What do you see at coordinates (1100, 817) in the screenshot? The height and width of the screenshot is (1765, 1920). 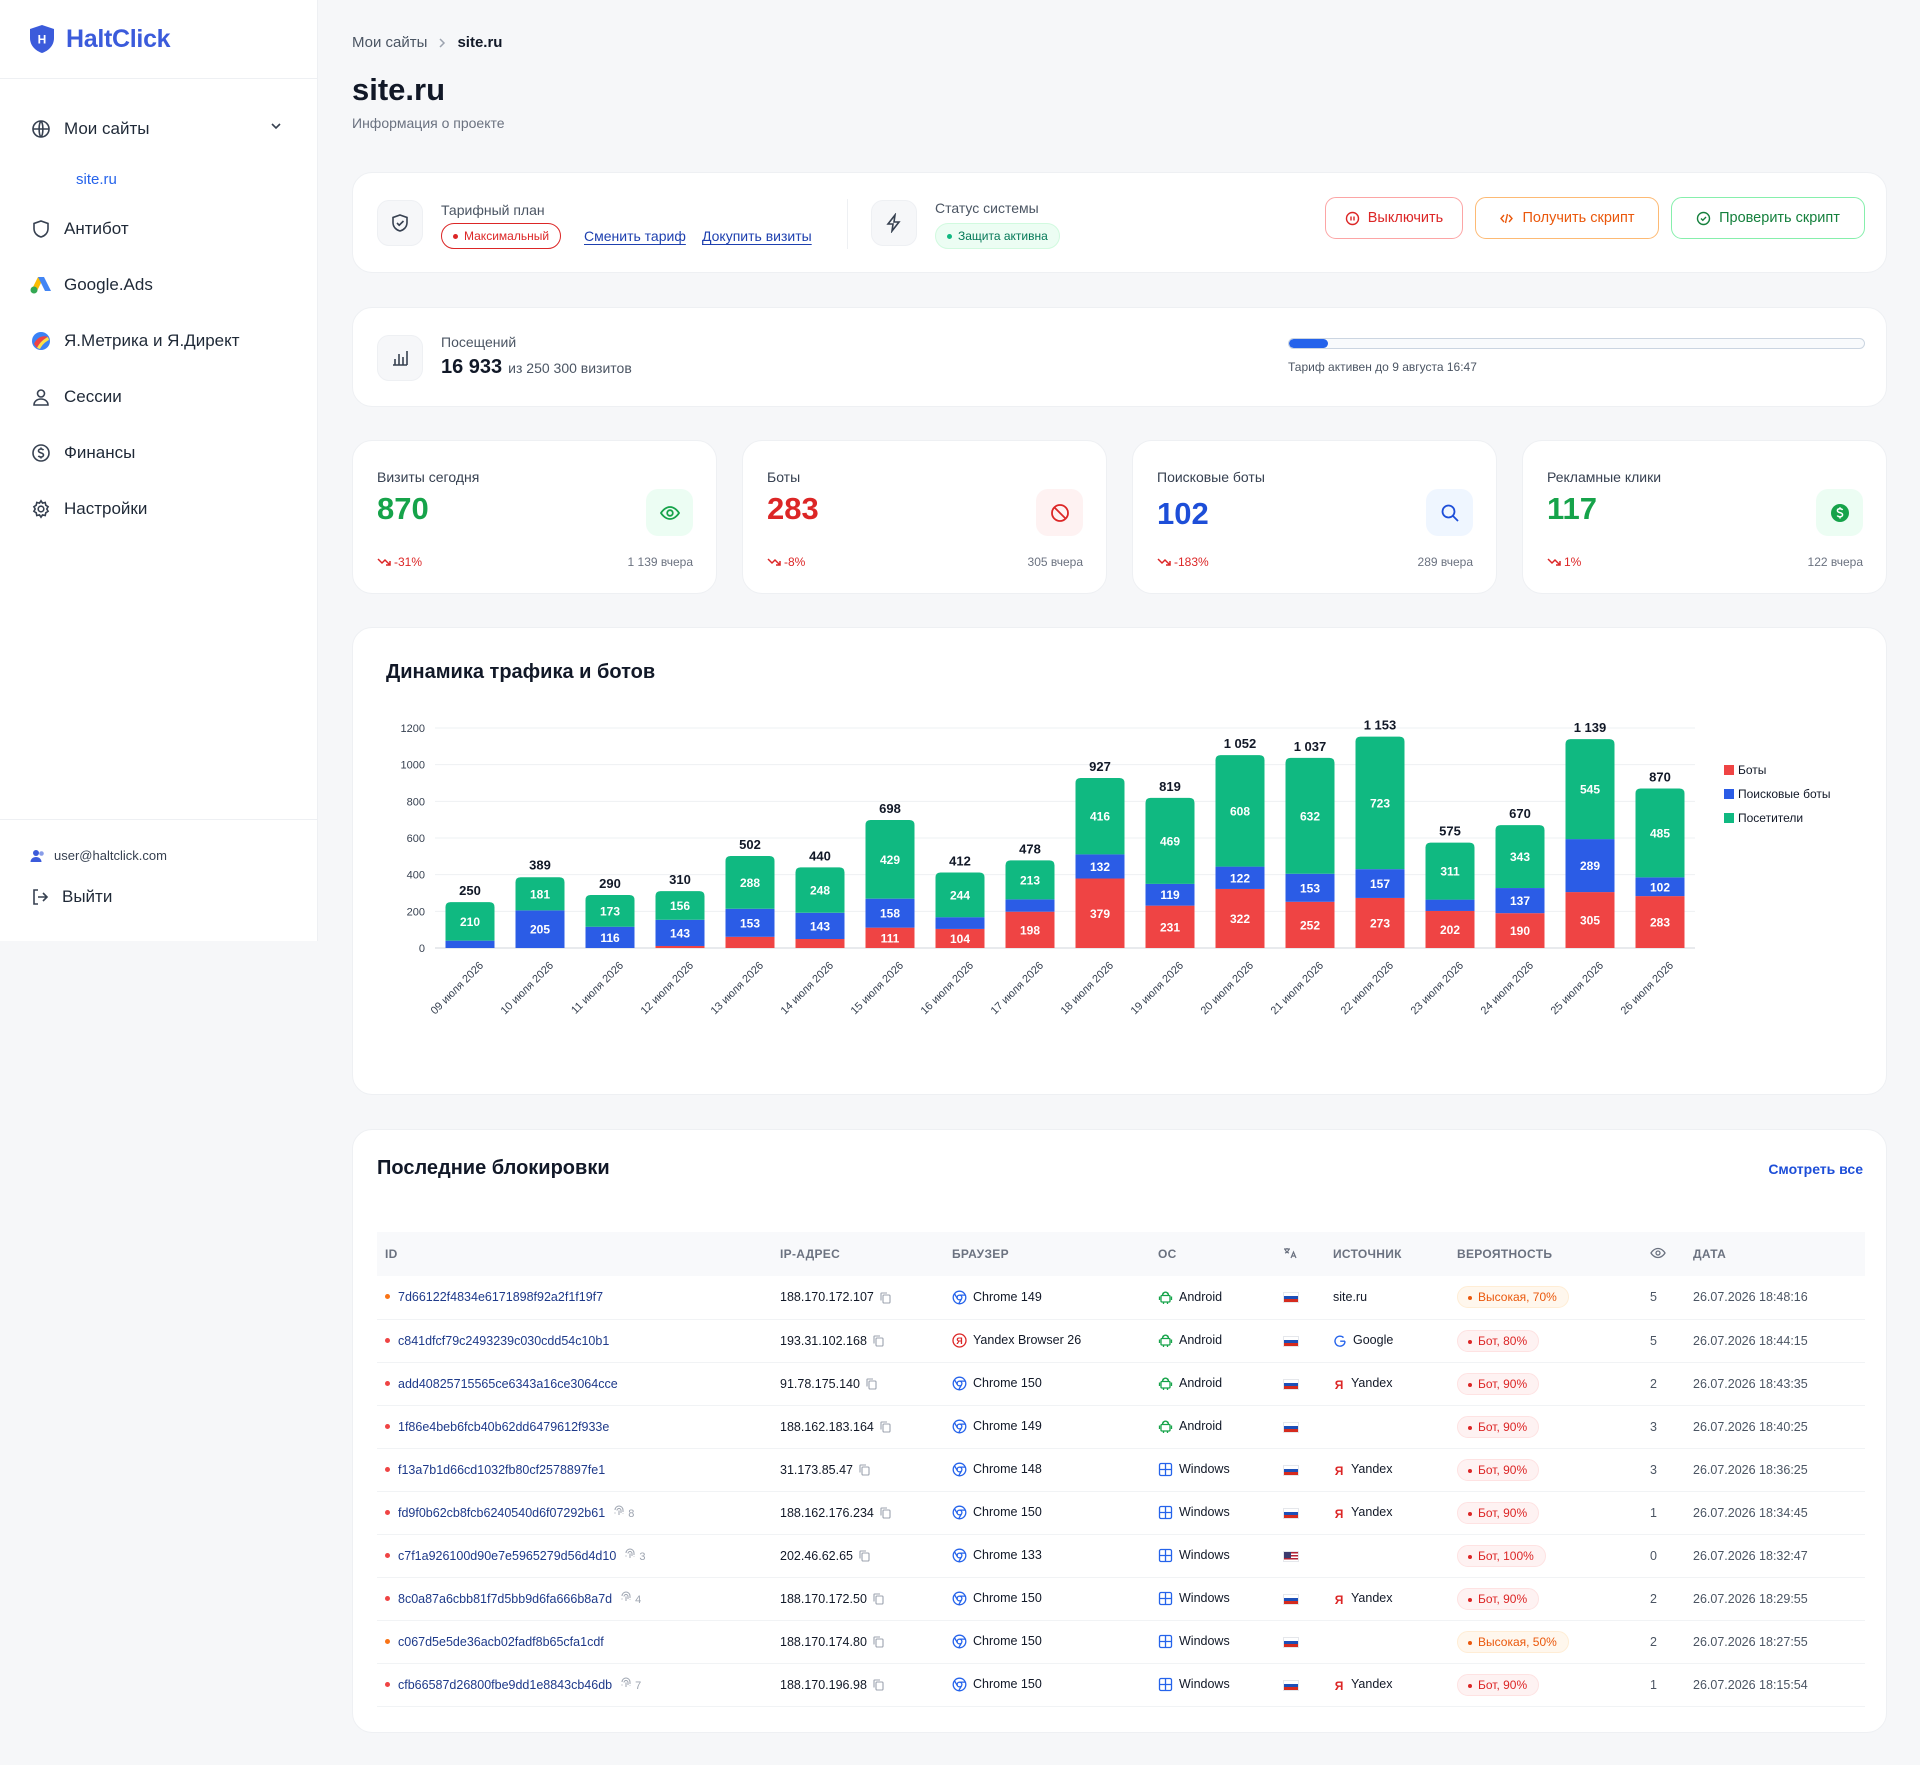 I see `bar-value-label: 416` at bounding box center [1100, 817].